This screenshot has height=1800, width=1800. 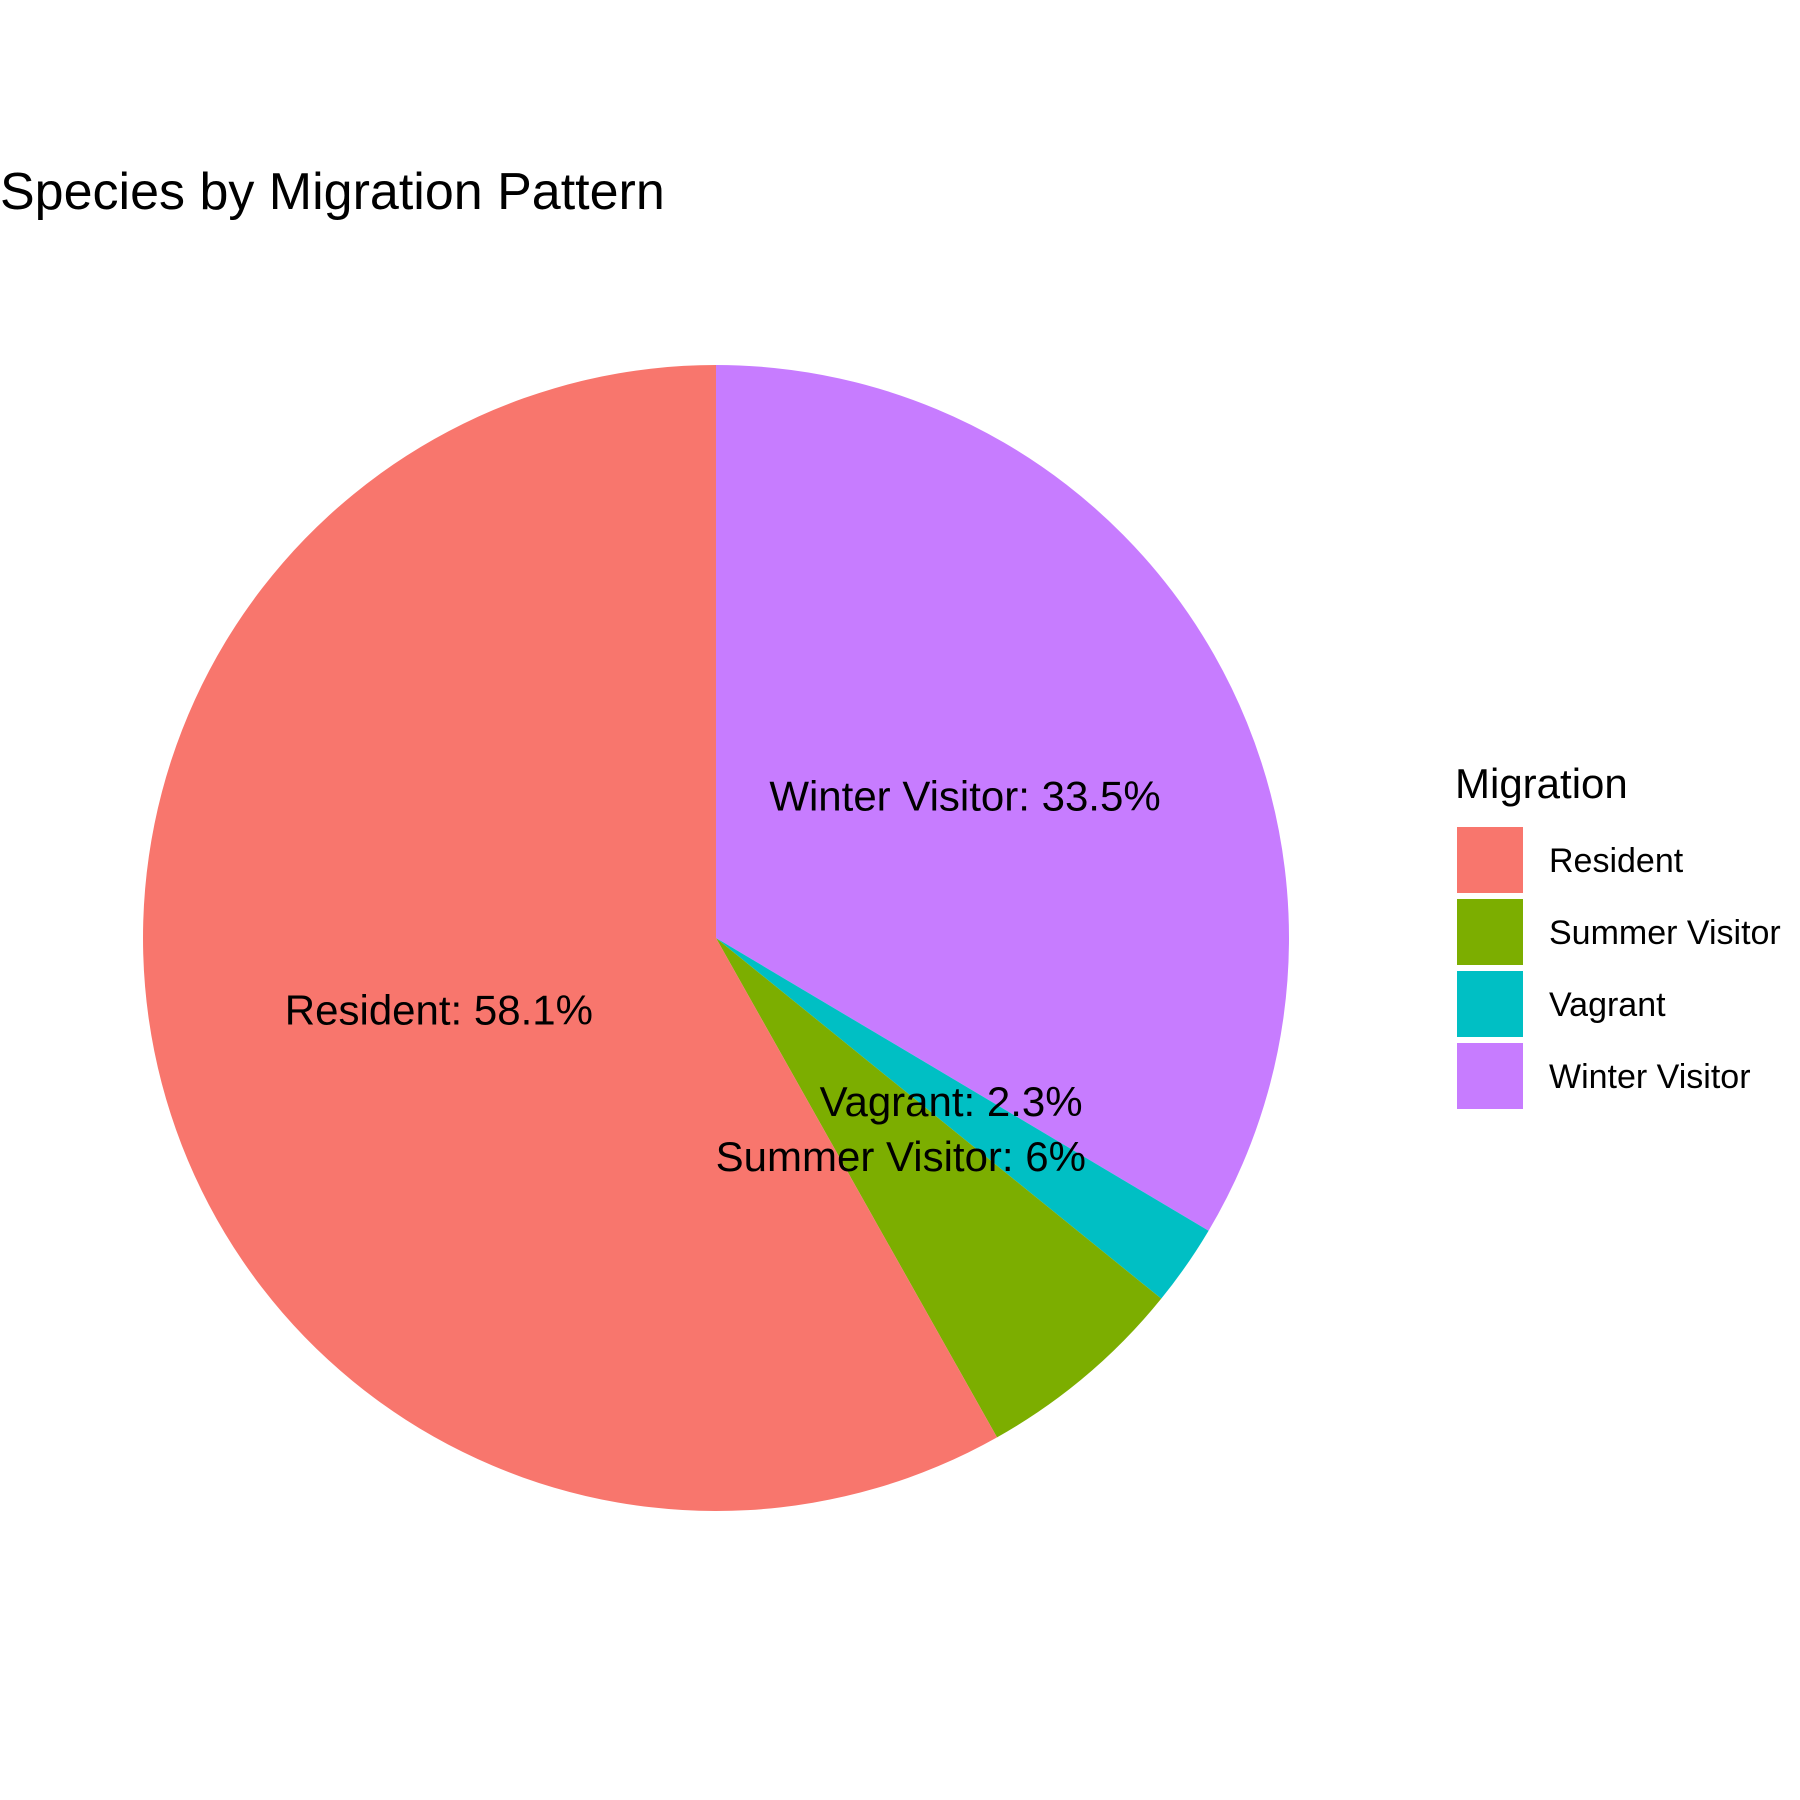 I want to click on pie-slice-vagrant, so click(x=962, y=1118).